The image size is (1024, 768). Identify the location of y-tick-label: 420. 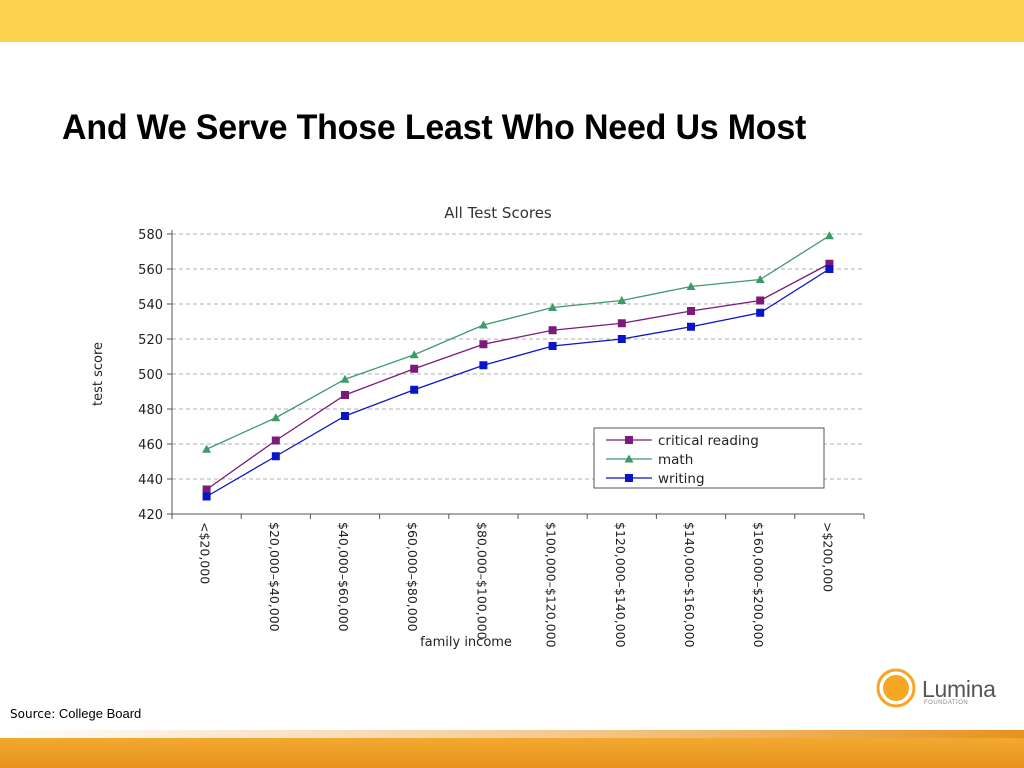
(150, 515).